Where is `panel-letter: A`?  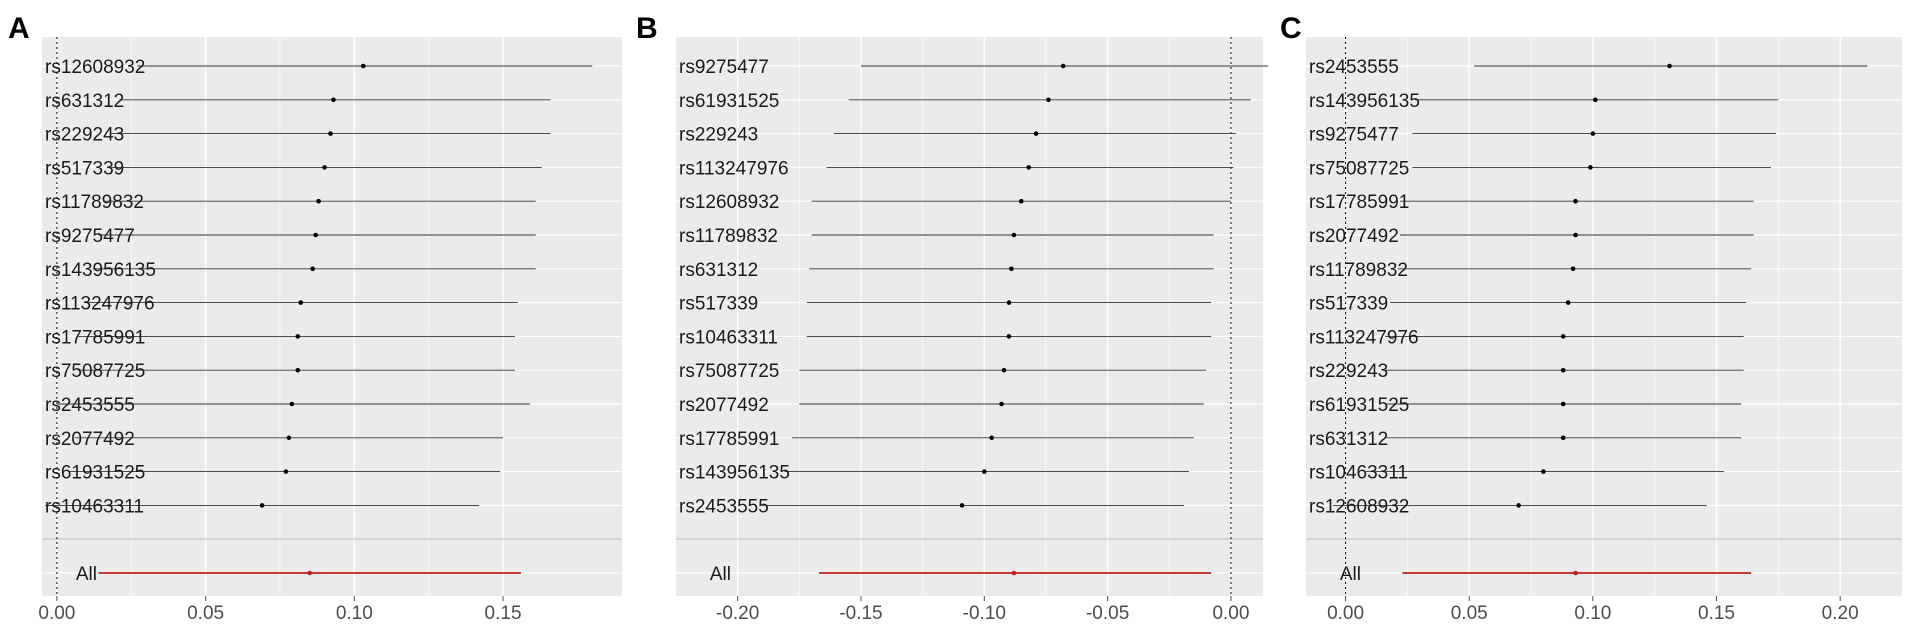
panel-letter: A is located at coordinates (19, 28).